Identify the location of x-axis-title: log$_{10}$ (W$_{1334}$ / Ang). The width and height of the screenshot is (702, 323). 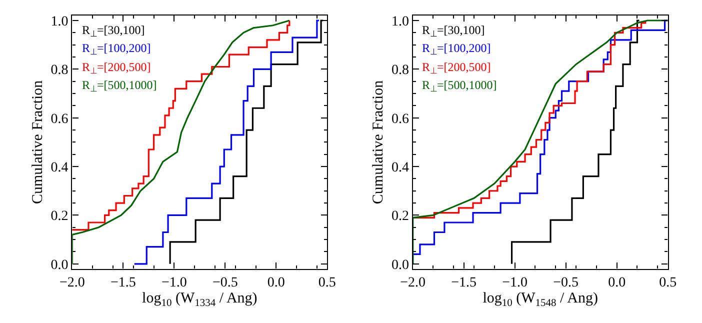
(200, 299).